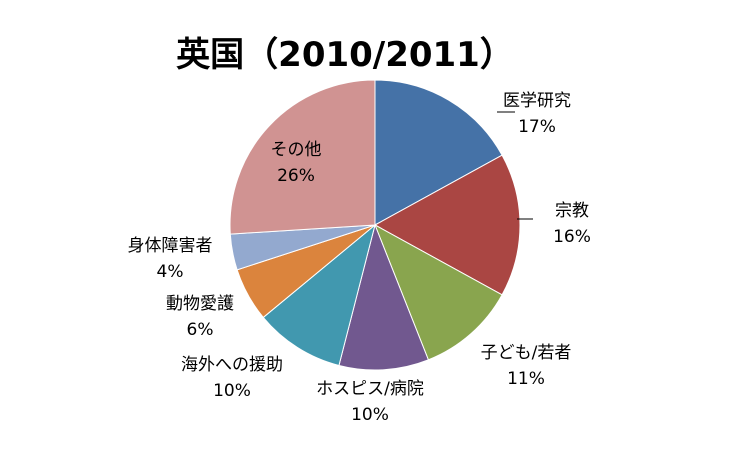  Describe the element at coordinates (515, 165) in the screenshot. I see `leader-lines` at that location.